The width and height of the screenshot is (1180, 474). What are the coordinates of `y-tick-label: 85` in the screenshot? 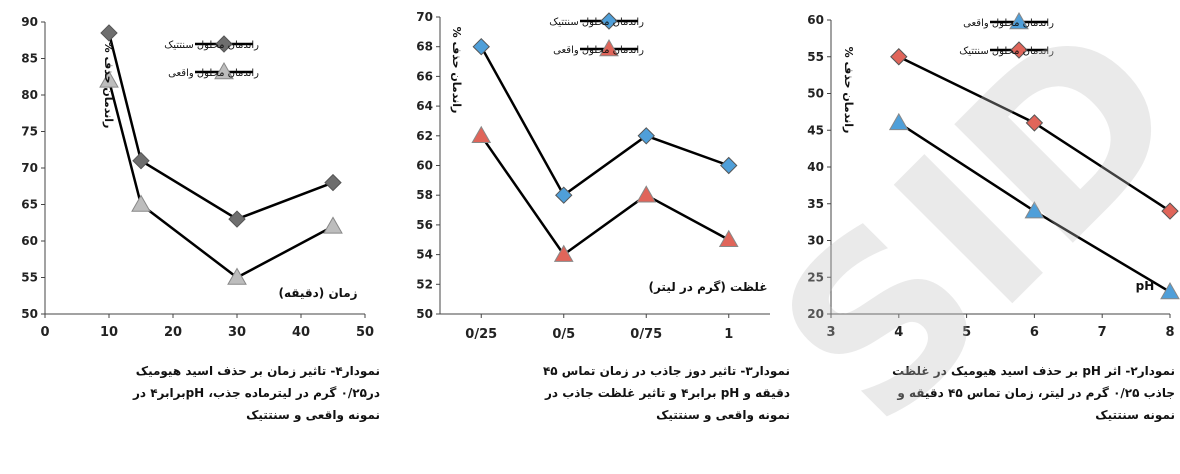 It's located at (29, 59).